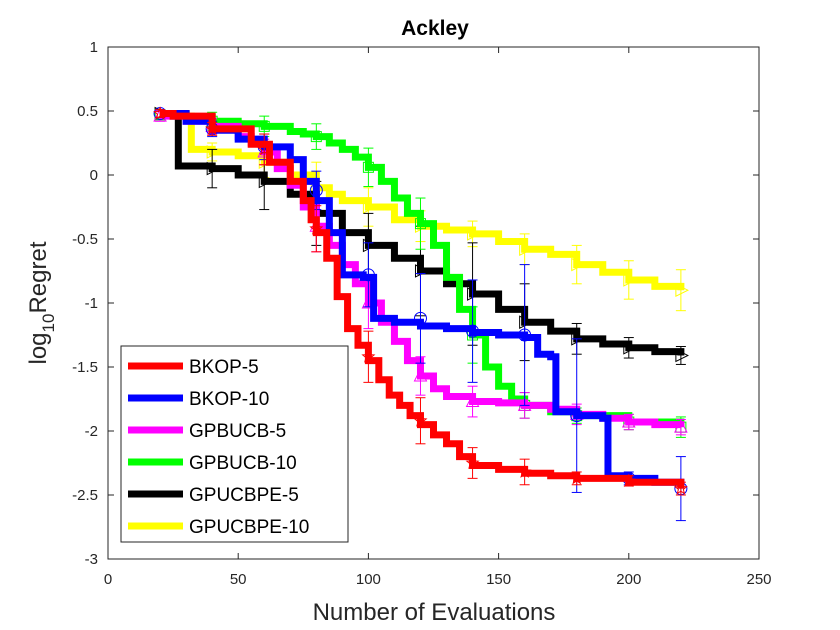  Describe the element at coordinates (368, 579) in the screenshot. I see `x-tick-label: 100` at that location.